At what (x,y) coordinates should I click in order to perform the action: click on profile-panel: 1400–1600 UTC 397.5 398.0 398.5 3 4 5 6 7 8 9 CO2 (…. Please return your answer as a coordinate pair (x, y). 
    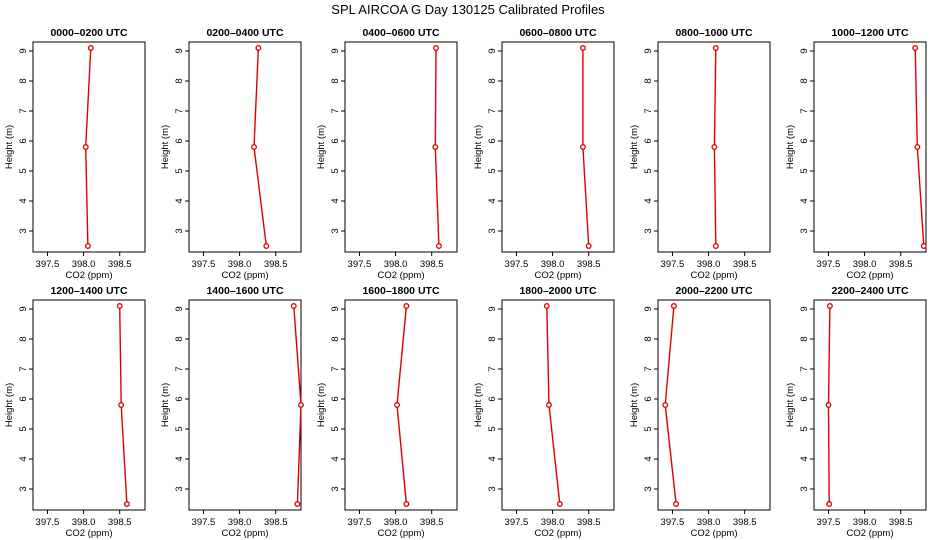
    Looking at the image, I should click on (232, 412).